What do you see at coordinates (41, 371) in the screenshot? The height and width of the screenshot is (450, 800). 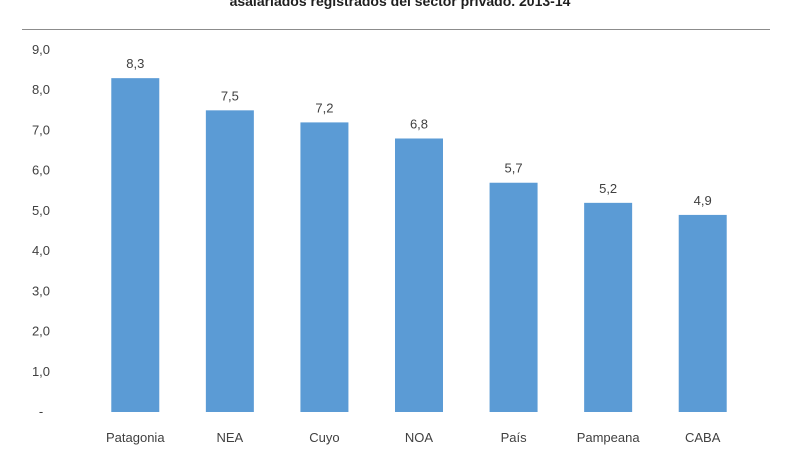 I see `y-tick-label: 1,0` at bounding box center [41, 371].